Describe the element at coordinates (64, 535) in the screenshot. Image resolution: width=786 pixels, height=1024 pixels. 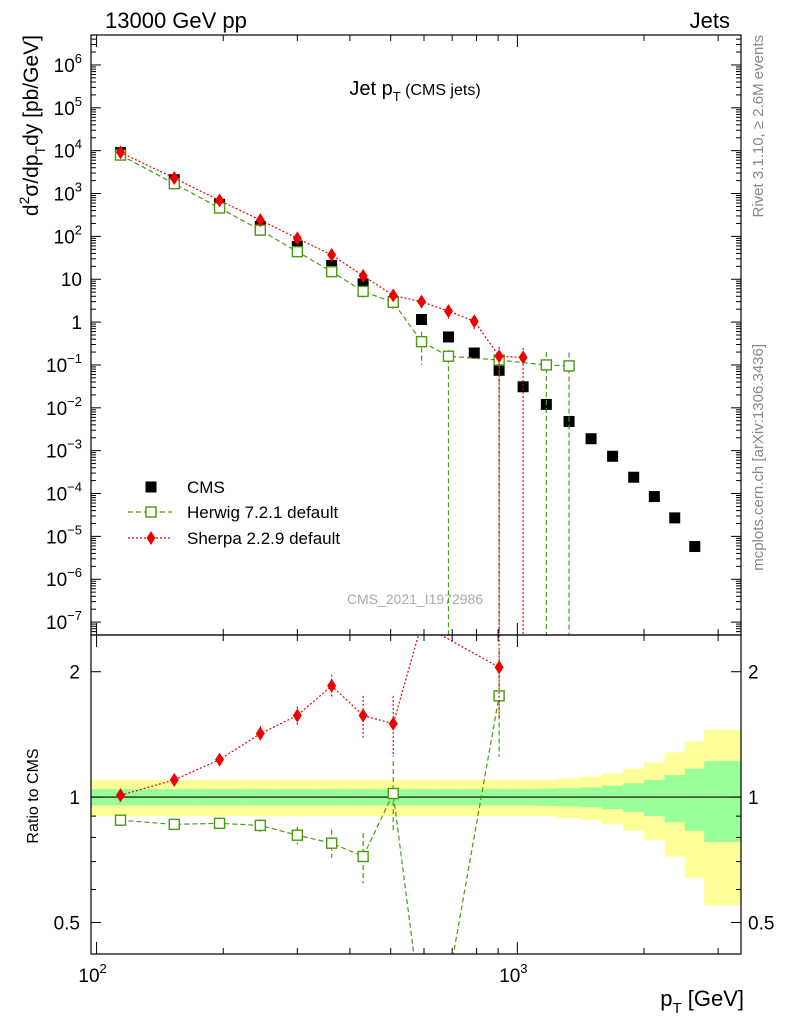
I see `y-tick-label: 10⁻⁵` at that location.